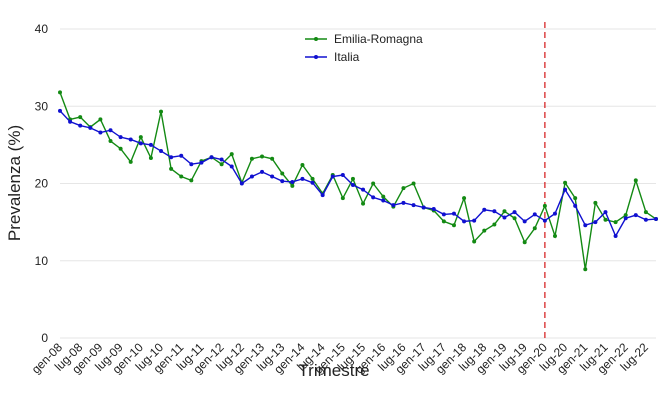 The width and height of the screenshot is (658, 405). I want to click on y-tick-label: 0, so click(44, 338).